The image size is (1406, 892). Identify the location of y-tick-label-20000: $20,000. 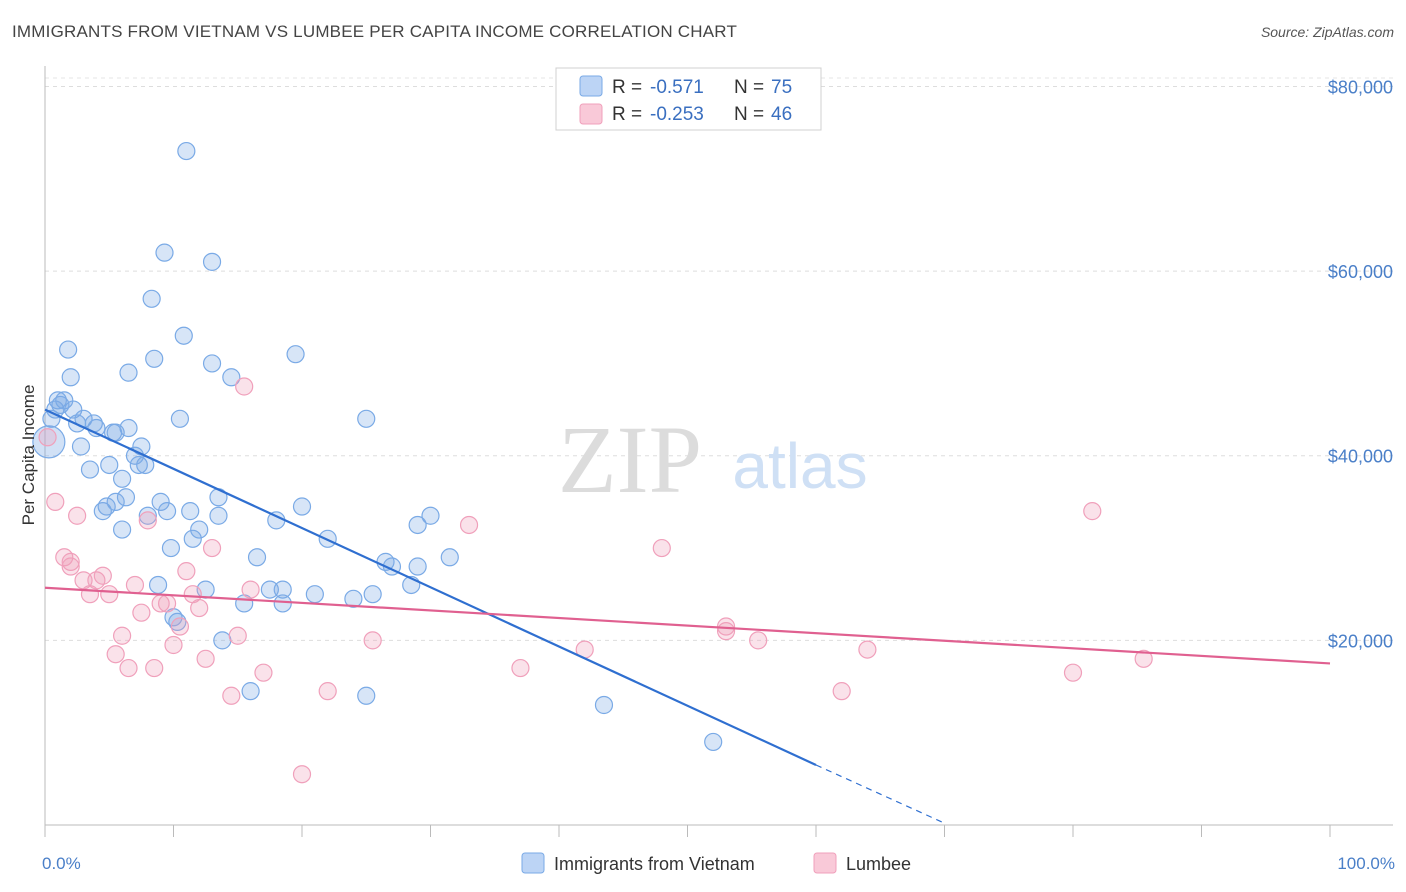
(1360, 641).